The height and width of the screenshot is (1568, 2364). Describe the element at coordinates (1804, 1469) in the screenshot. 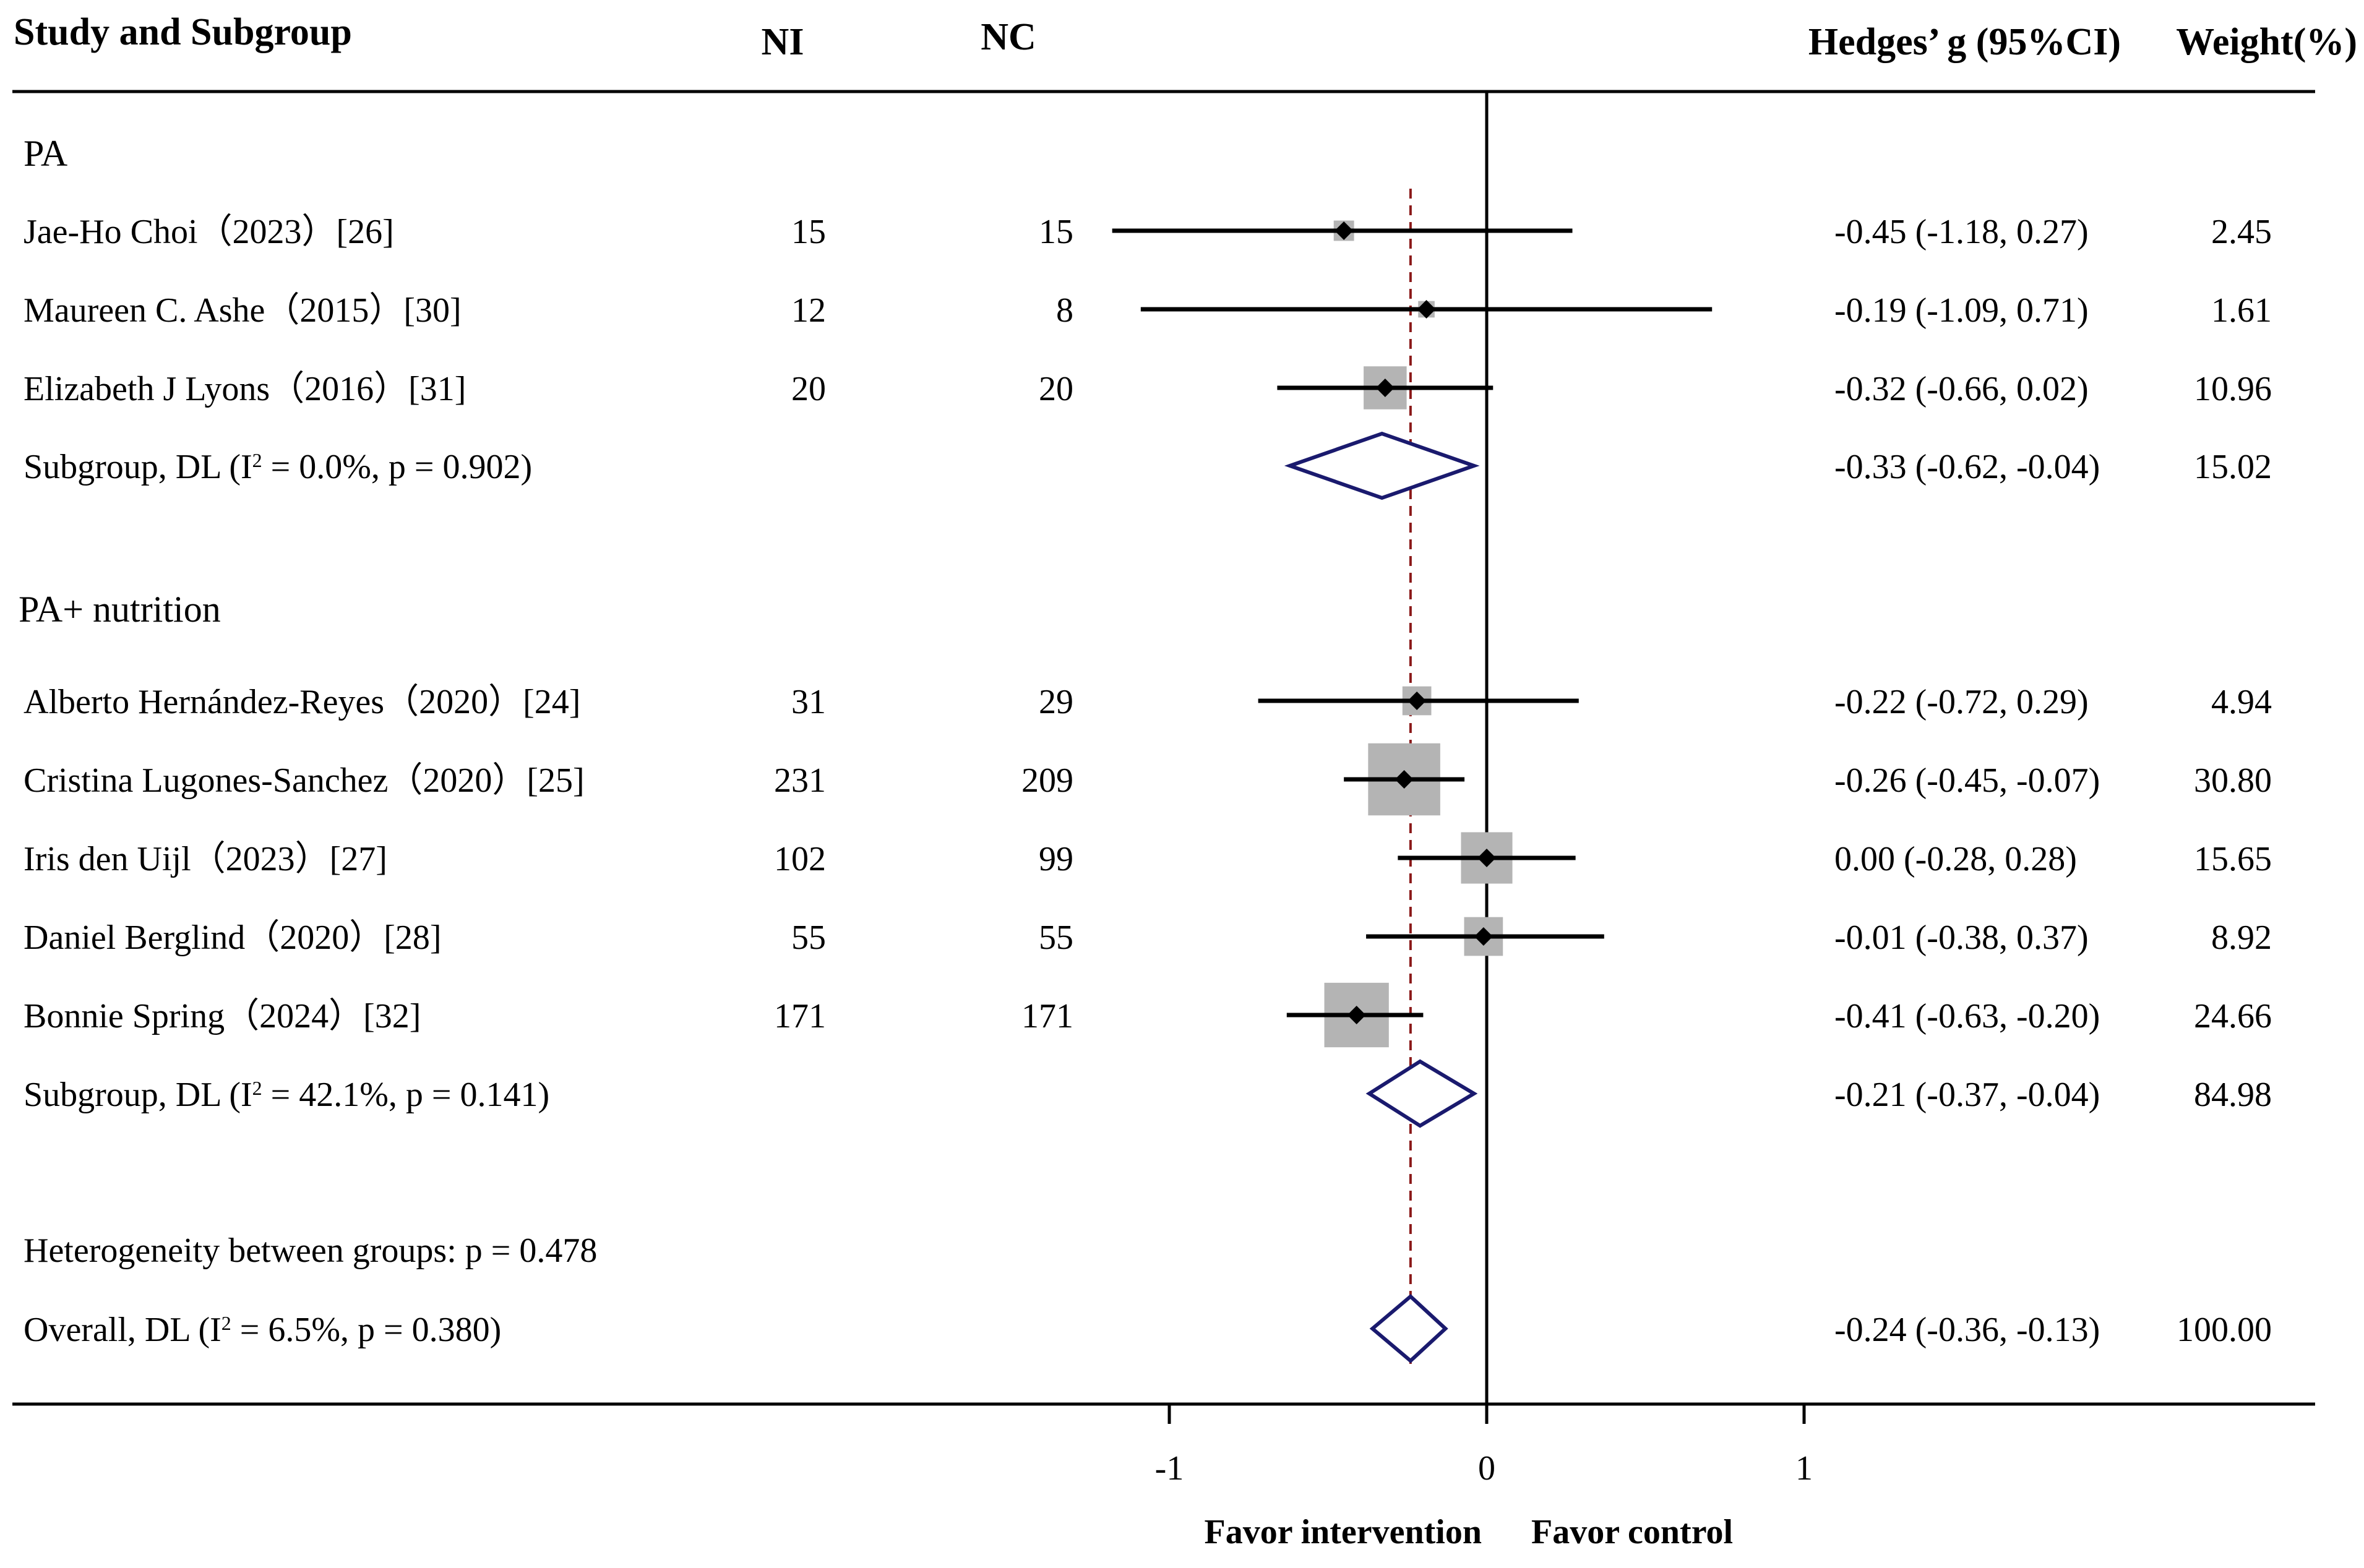

I see `x-tick-label: 1` at that location.